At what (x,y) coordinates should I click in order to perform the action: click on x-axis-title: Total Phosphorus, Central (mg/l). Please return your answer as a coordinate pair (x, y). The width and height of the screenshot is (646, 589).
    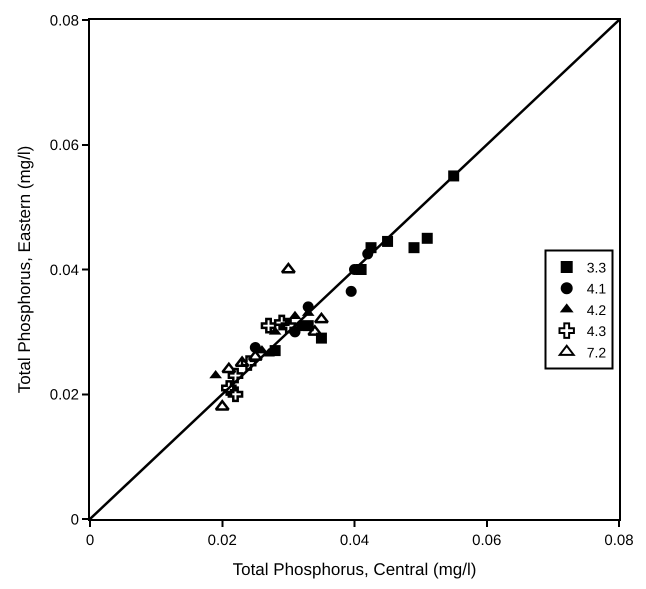
    Looking at the image, I should click on (354, 569).